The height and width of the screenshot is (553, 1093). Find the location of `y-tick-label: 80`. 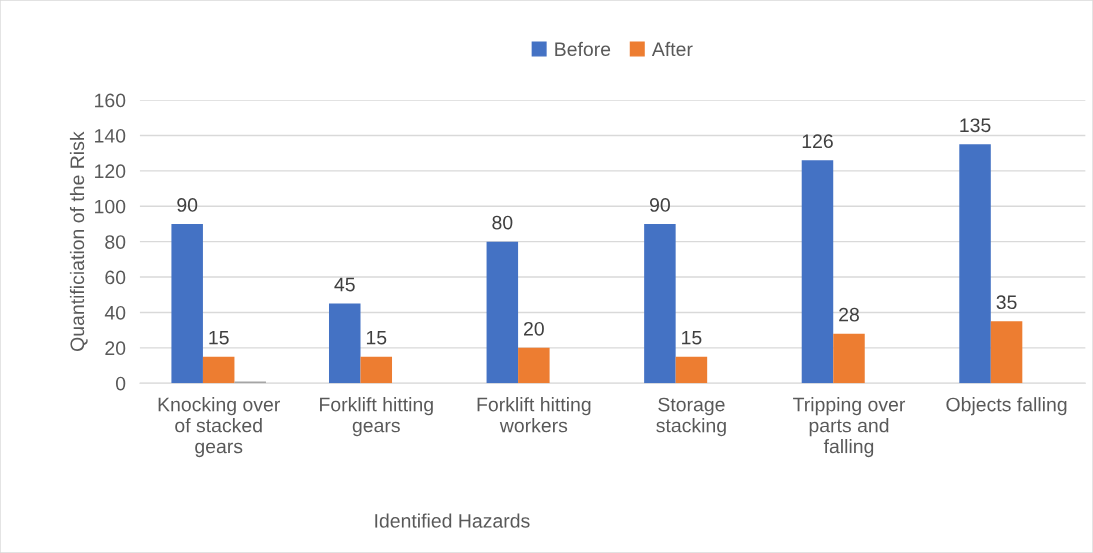

y-tick-label: 80 is located at coordinates (115, 242).